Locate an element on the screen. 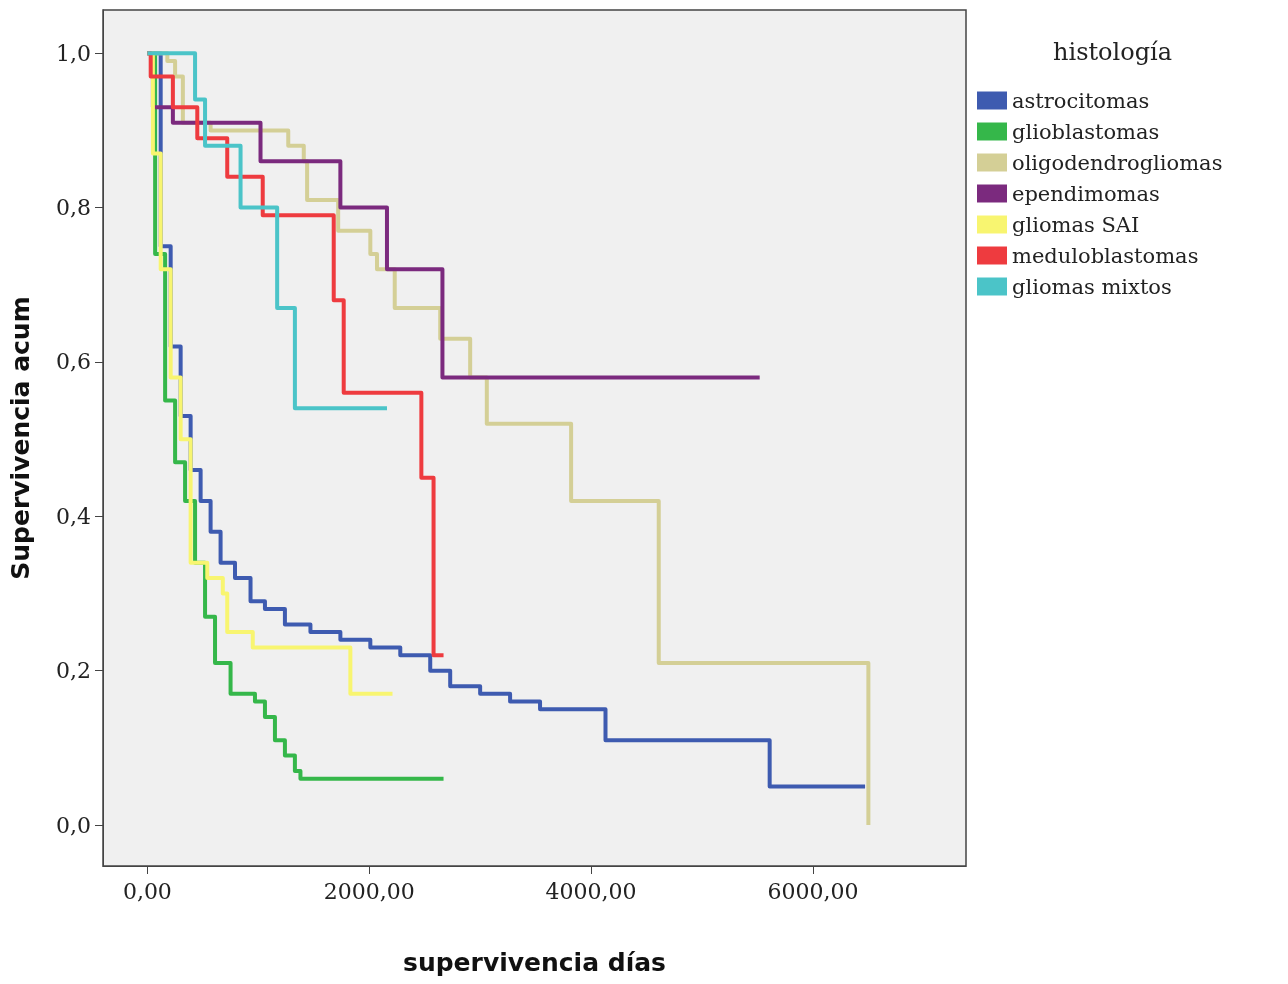 Image resolution: width=1288 pixels, height=984 pixels. legend-label: meduloblastomas is located at coordinates (1105, 255).